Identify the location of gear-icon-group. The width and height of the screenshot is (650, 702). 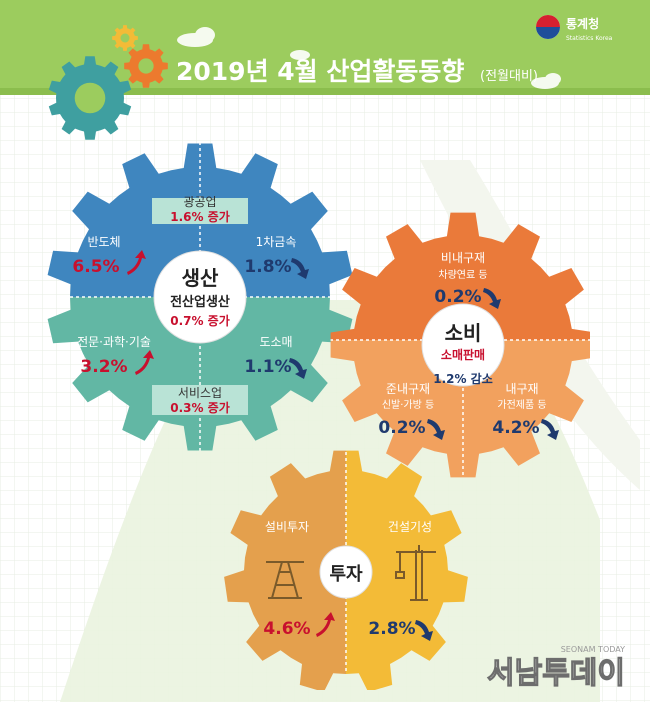
(108, 82).